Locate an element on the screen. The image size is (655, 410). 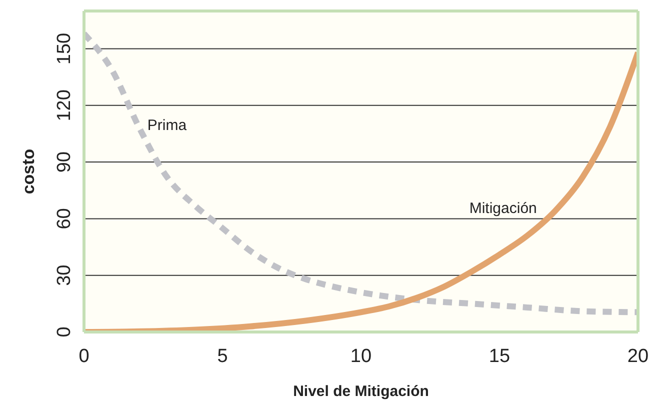
y-tick-label: 90 is located at coordinates (64, 162).